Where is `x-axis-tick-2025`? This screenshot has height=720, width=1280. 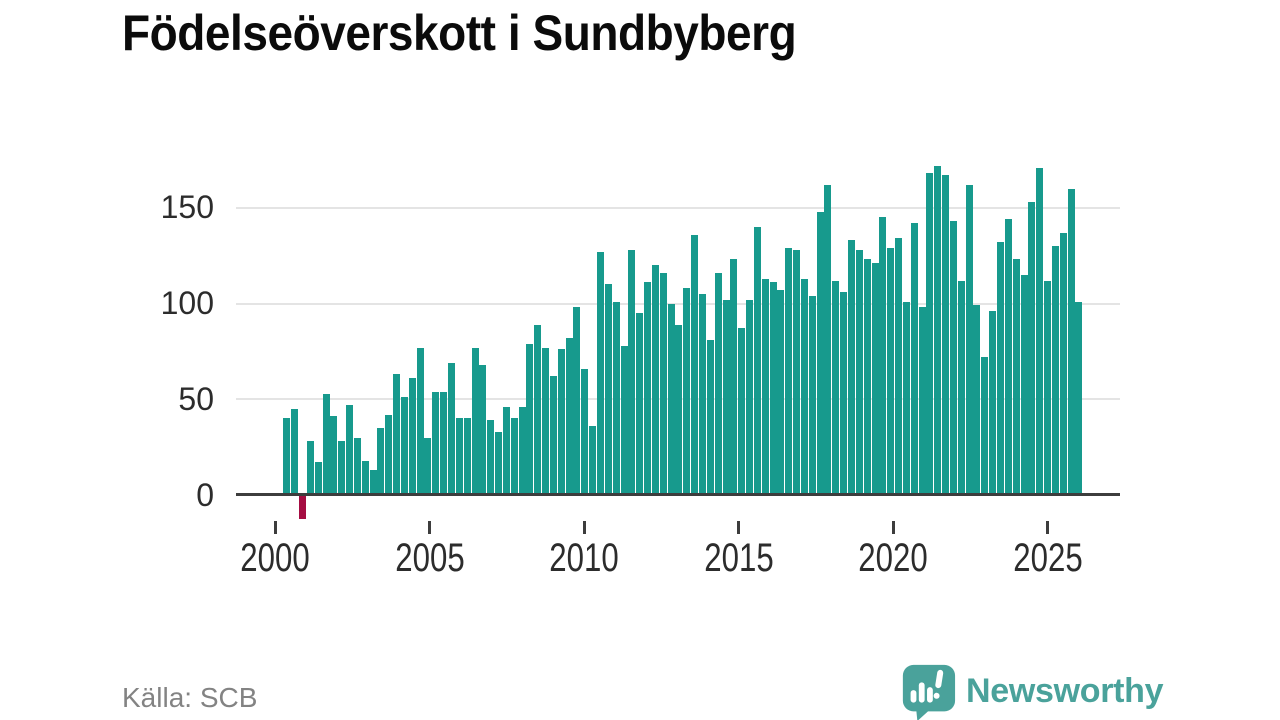 x-axis-tick-2025 is located at coordinates (1047, 527).